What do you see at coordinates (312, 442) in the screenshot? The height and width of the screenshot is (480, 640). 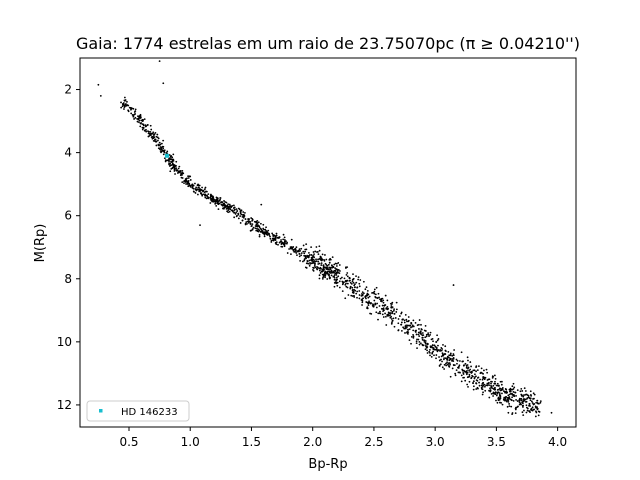 I see `x-tick-label: 2.0` at bounding box center [312, 442].